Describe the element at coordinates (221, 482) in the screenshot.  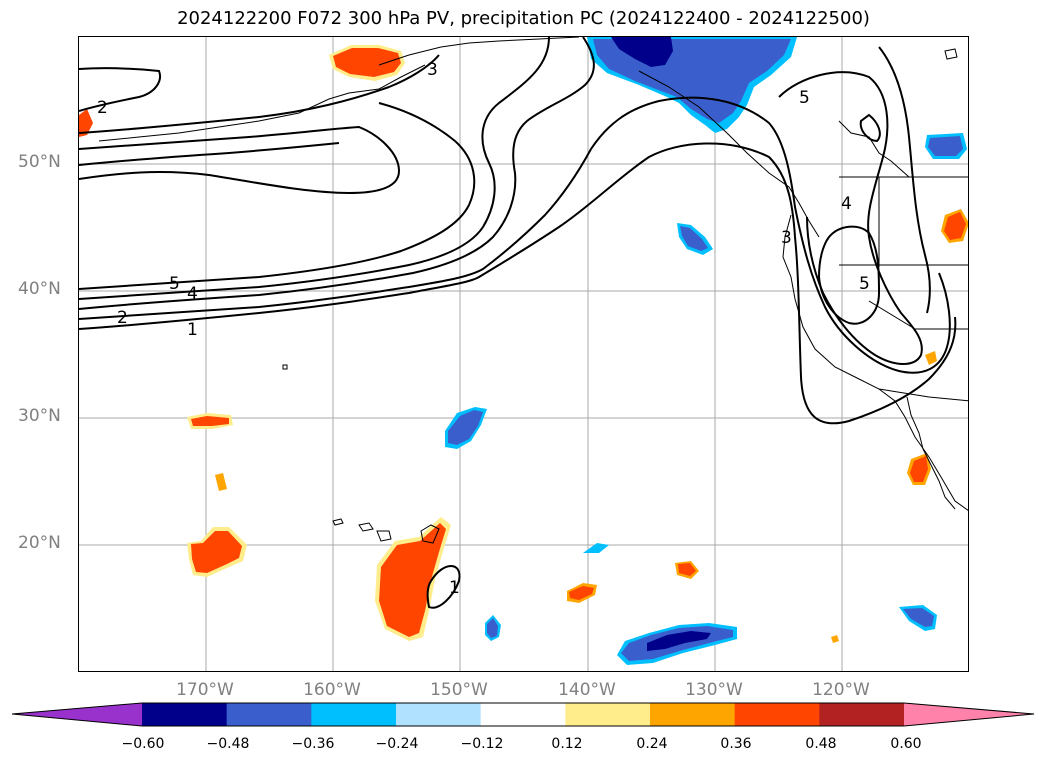
I see `precip-pos-g` at that location.